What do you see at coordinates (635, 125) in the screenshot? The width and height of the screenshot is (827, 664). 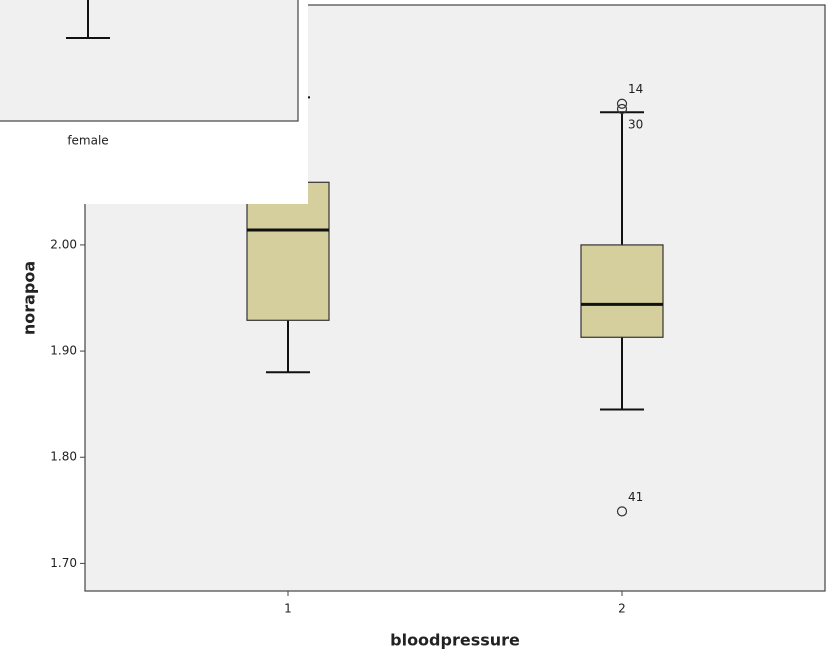 I see `outlier-label: 30` at bounding box center [635, 125].